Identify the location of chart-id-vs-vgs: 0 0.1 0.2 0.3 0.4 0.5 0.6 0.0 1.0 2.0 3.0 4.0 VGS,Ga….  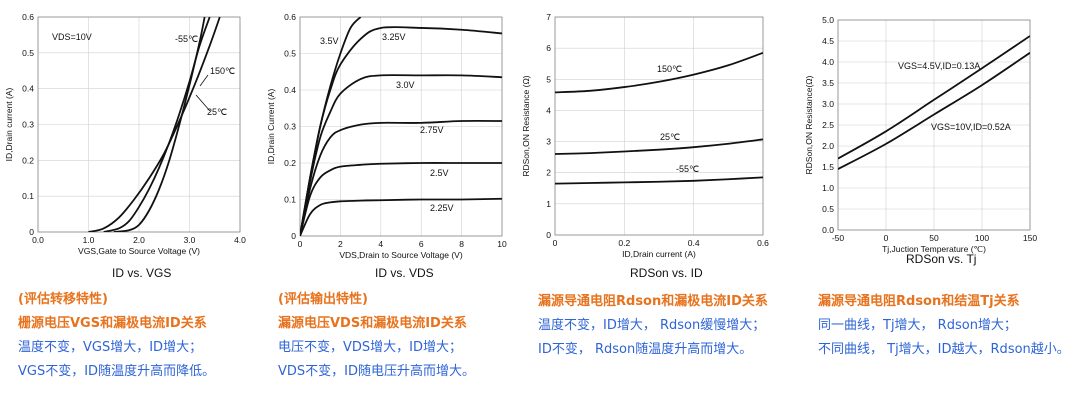
(125, 134).